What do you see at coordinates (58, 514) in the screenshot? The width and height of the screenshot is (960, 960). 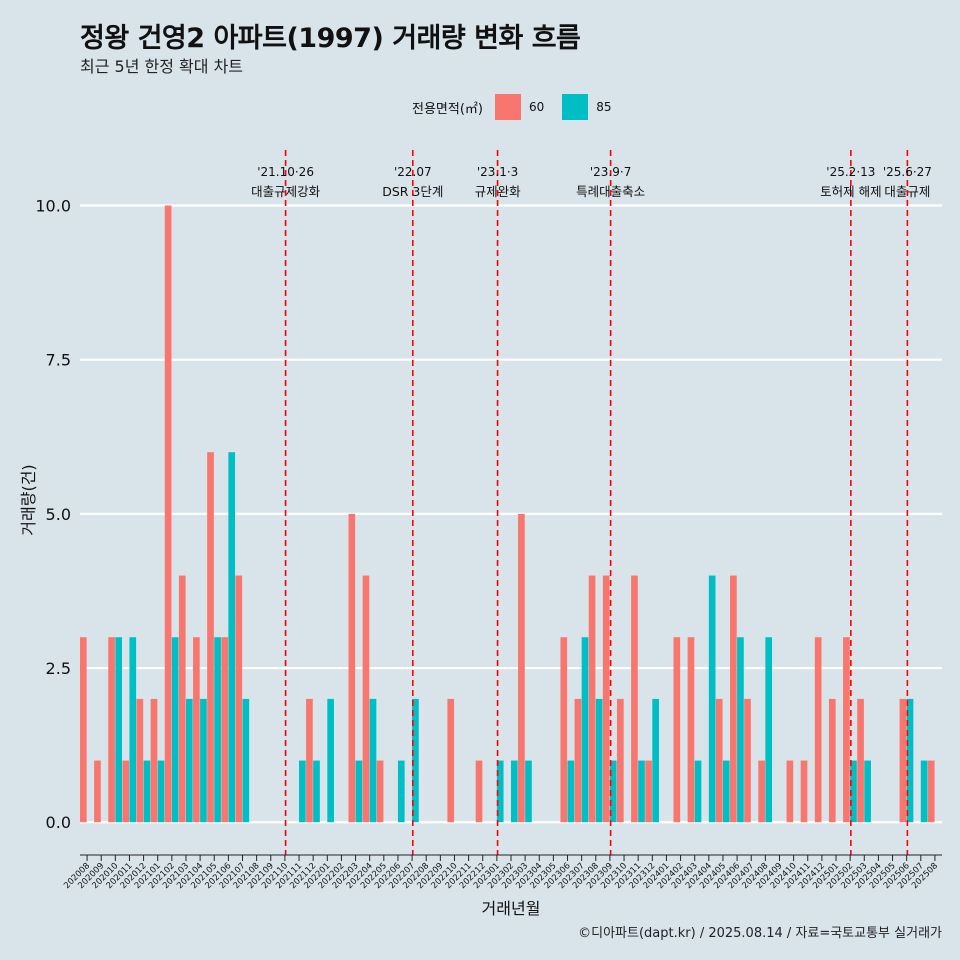 I see `y-tick-label: 5.0` at bounding box center [58, 514].